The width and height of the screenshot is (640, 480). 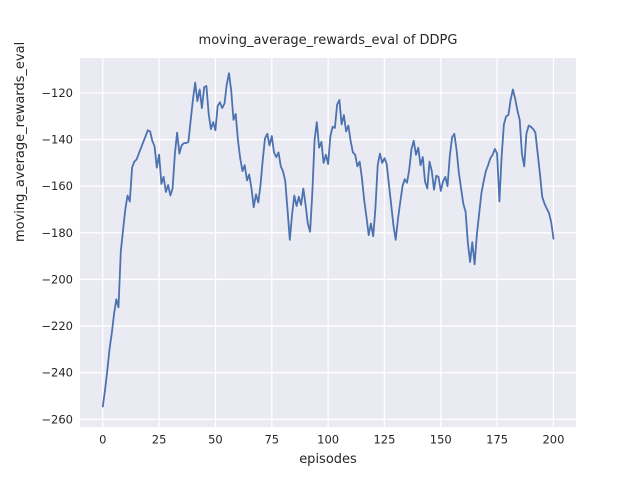 I want to click on y-tick-label: −160, so click(x=57, y=186).